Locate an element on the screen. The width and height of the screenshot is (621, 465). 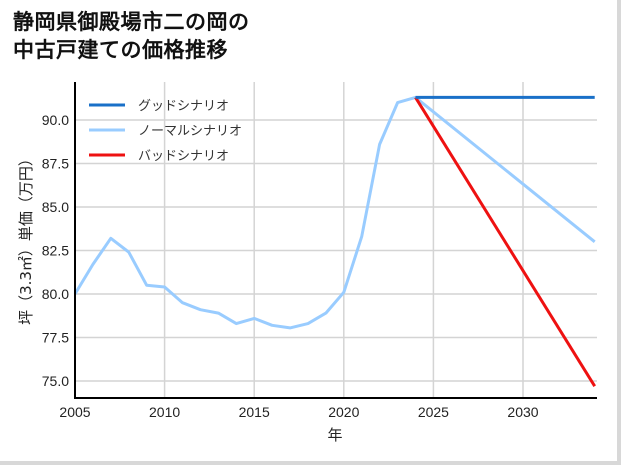
x-tick-label: 2015 is located at coordinates (254, 412).